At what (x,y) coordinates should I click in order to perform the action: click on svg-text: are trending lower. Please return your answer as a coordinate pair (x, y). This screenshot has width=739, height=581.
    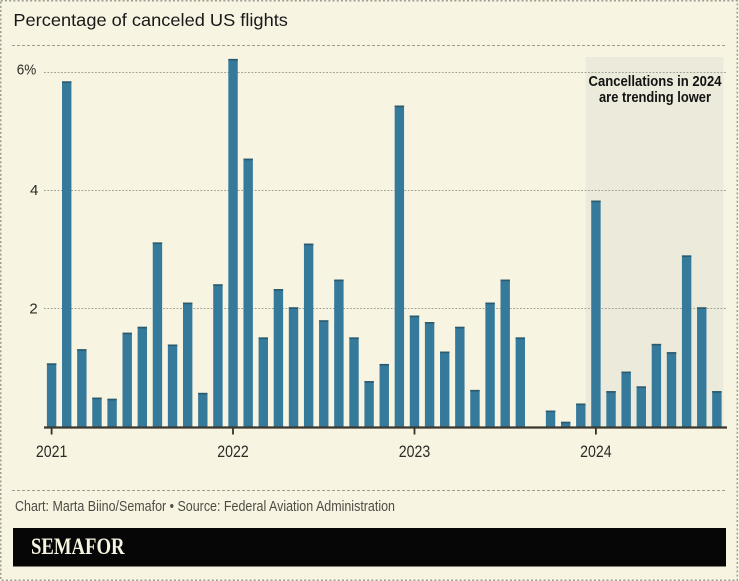
    Looking at the image, I should click on (655, 97).